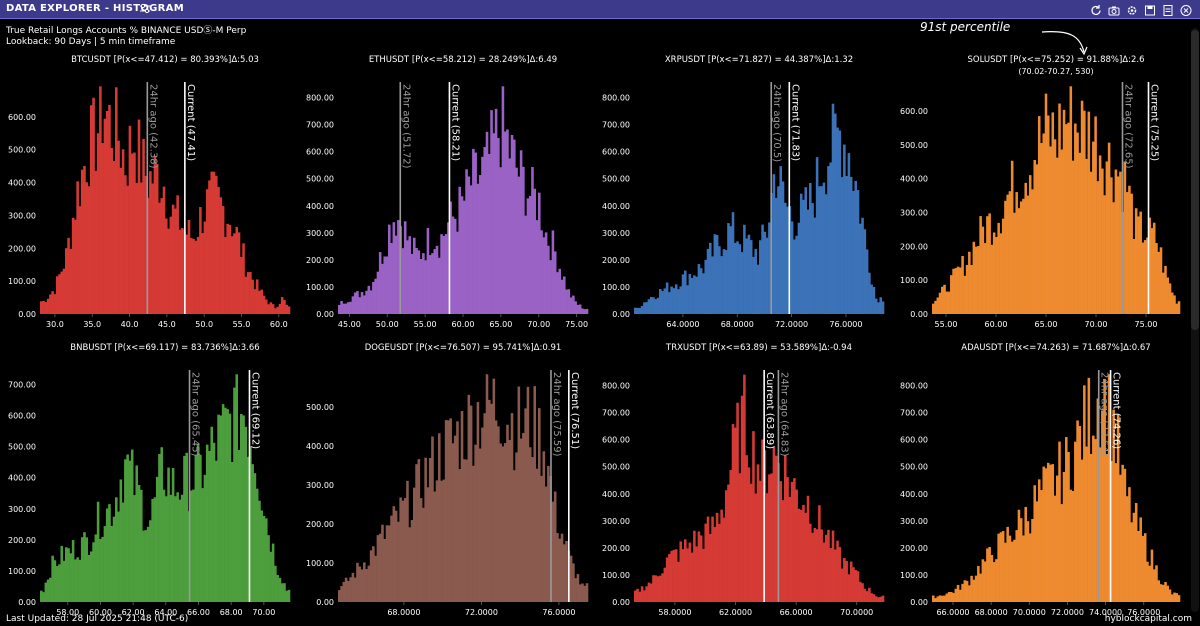  What do you see at coordinates (165, 612) in the screenshot?
I see `x-tick-label: 64.00` at bounding box center [165, 612].